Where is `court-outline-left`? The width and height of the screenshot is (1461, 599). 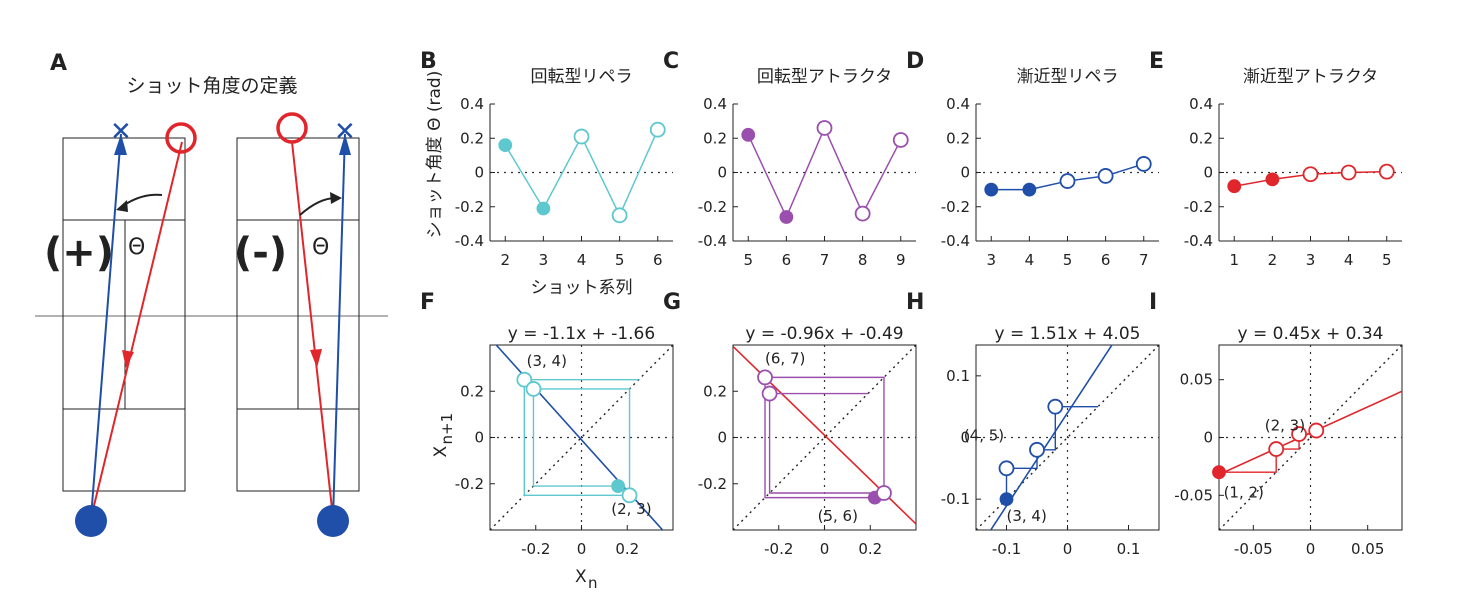
court-outline-left is located at coordinates (124, 314).